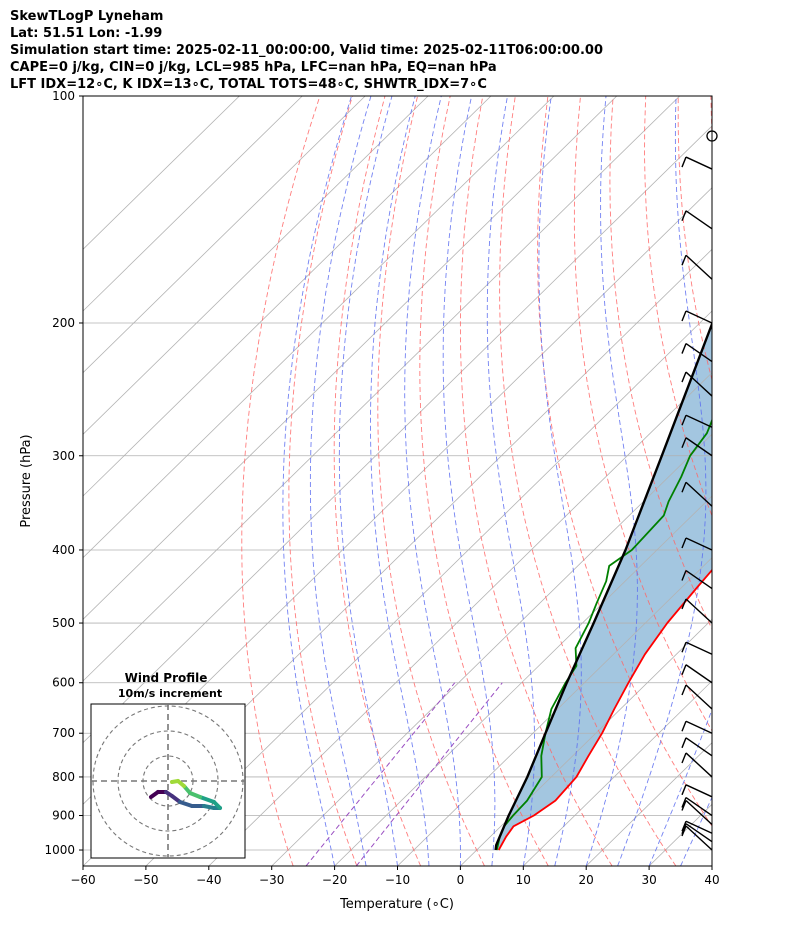  I want to click on y-tick-label: 400, so click(63, 550).